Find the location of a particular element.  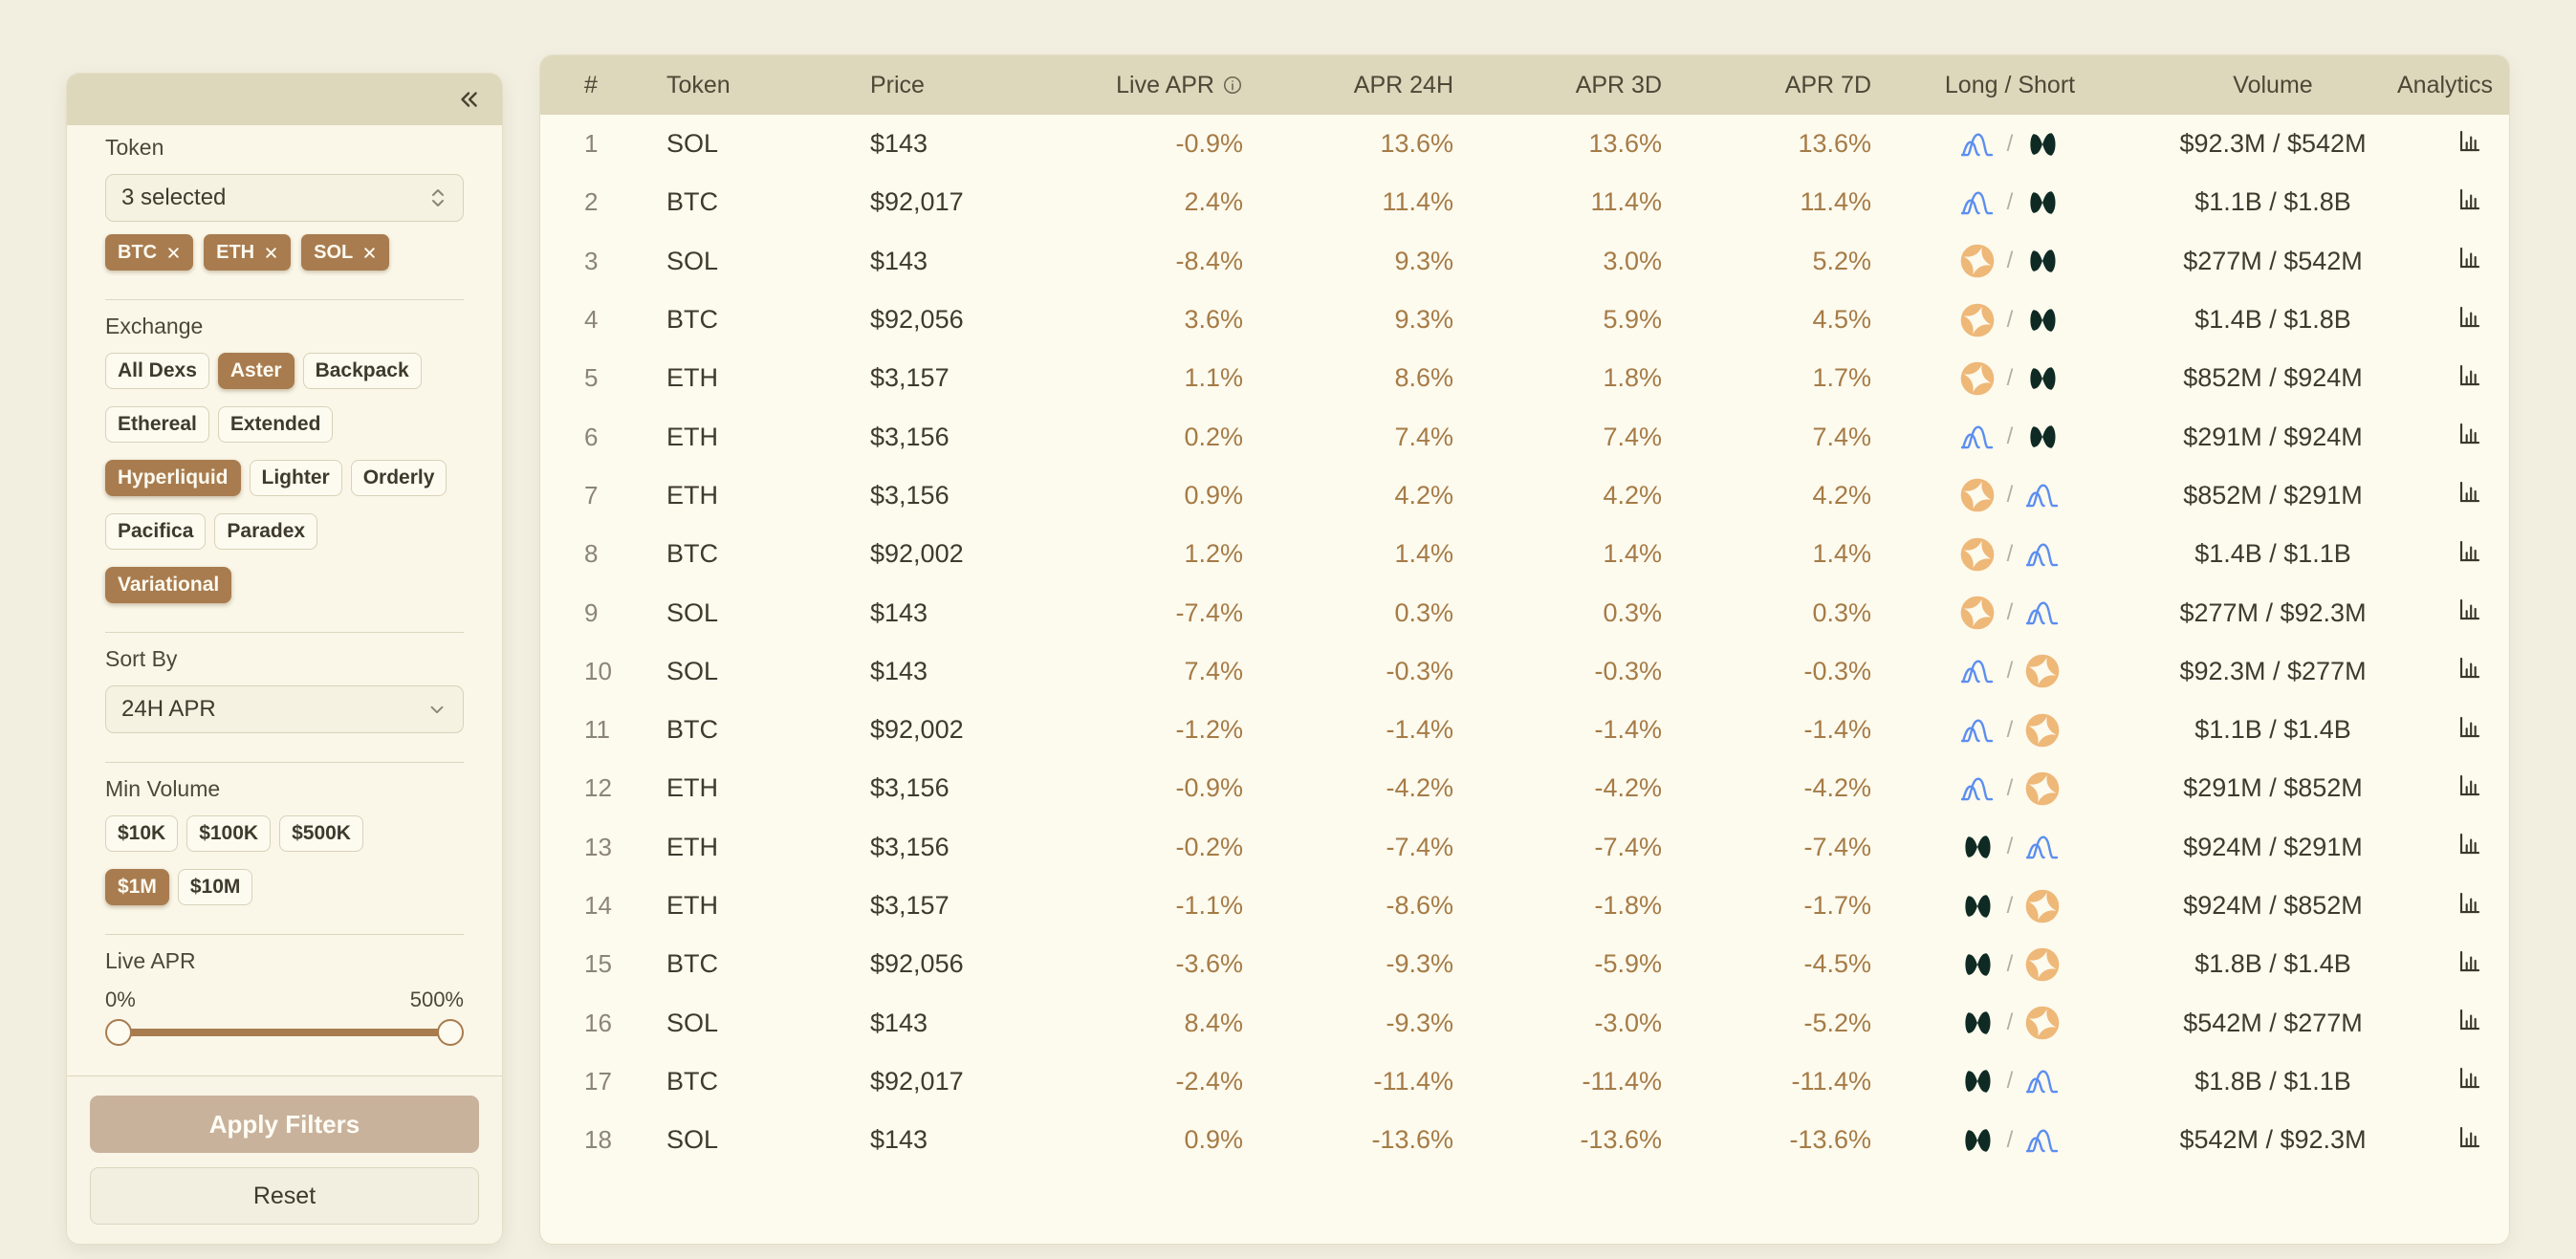

header-volume: Volume is located at coordinates (2273, 85).